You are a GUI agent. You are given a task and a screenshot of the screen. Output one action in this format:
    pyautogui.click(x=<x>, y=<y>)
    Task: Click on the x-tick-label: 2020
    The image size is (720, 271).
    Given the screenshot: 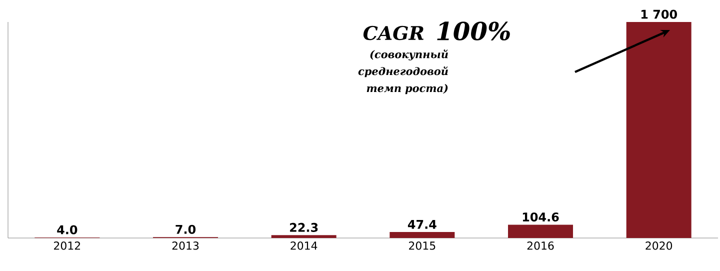 What is the action you would take?
    pyautogui.click(x=659, y=246)
    